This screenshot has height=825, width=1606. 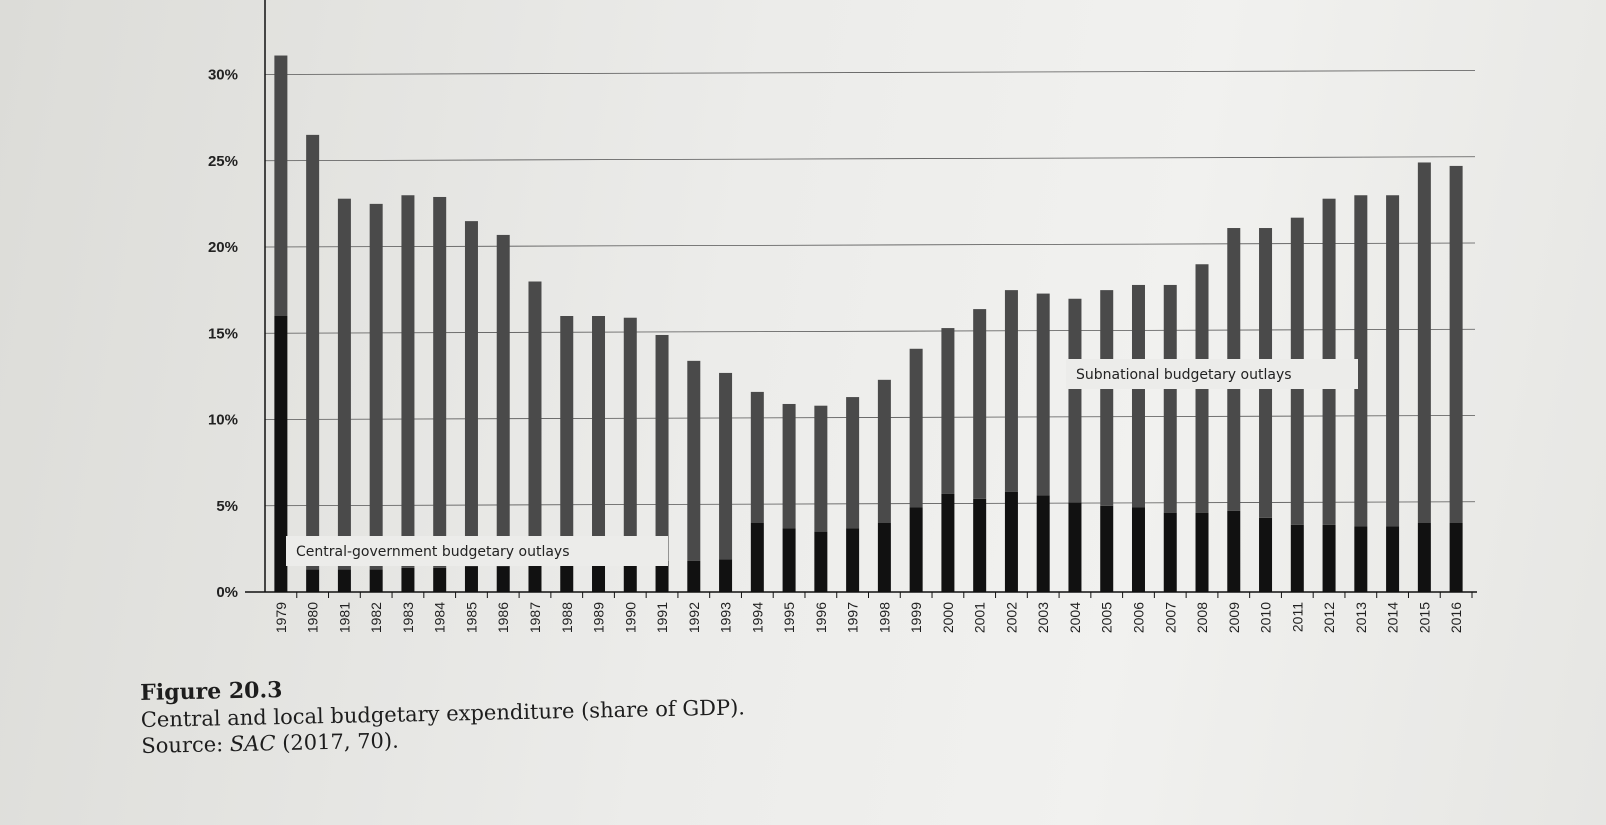 What do you see at coordinates (1329, 558) in the screenshot?
I see `bar-central-2012` at bounding box center [1329, 558].